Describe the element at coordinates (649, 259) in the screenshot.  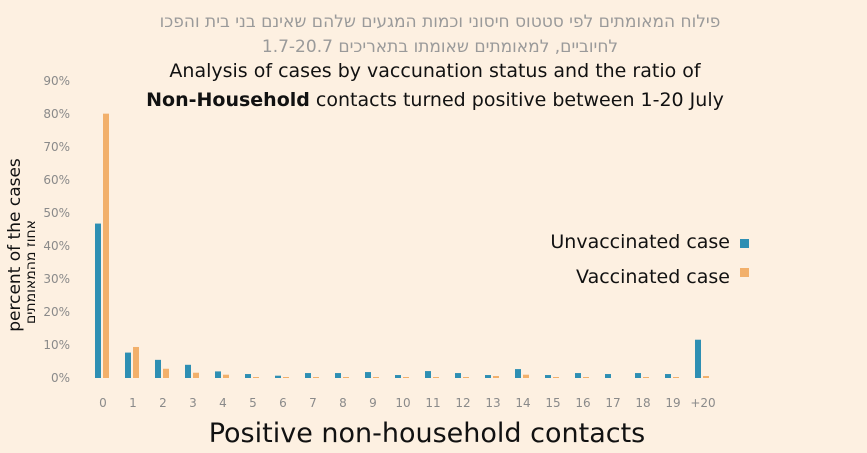
I see `legend: Unvaccinated case Vaccinated case` at that location.